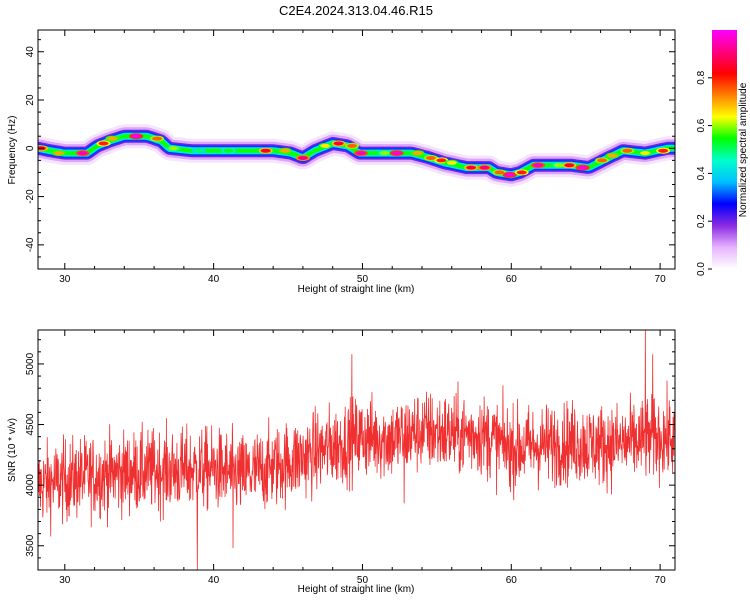  I want to click on spectrogram-ytick-label: 40, so click(30, 52).